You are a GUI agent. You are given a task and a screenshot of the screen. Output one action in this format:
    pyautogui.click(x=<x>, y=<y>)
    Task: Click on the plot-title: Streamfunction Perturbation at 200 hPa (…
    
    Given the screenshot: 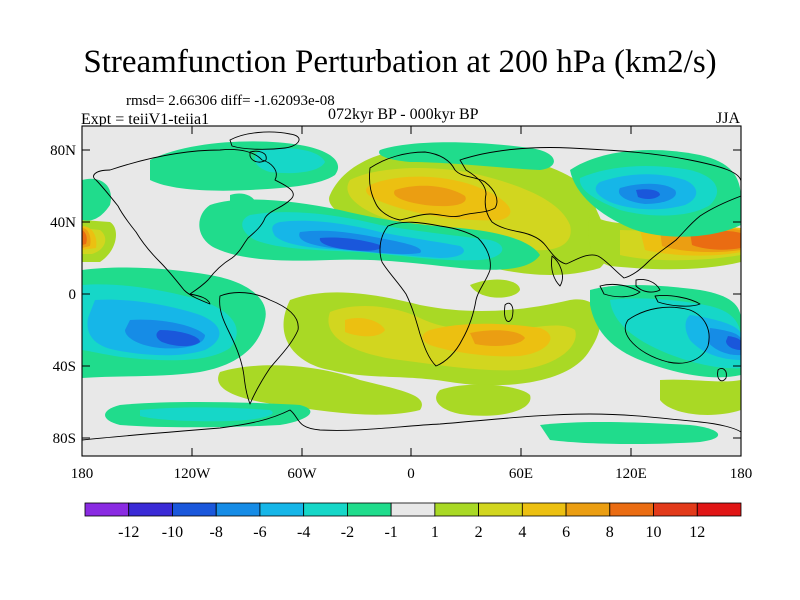 What is the action you would take?
    pyautogui.click(x=400, y=62)
    